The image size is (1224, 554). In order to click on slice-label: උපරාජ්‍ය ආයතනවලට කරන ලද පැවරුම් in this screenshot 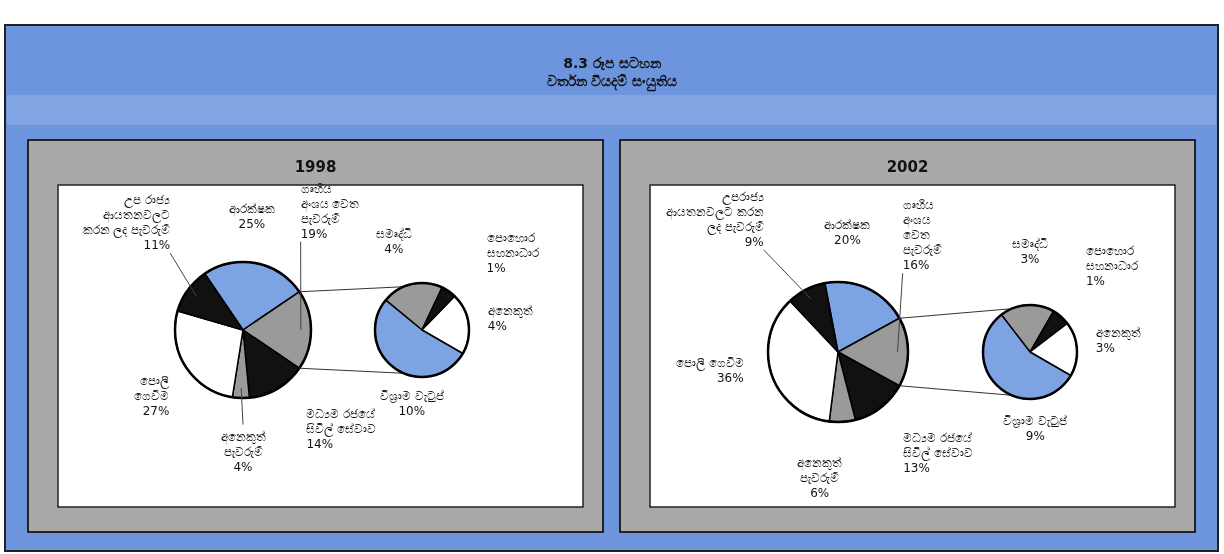, I will do `click(714, 212)`.